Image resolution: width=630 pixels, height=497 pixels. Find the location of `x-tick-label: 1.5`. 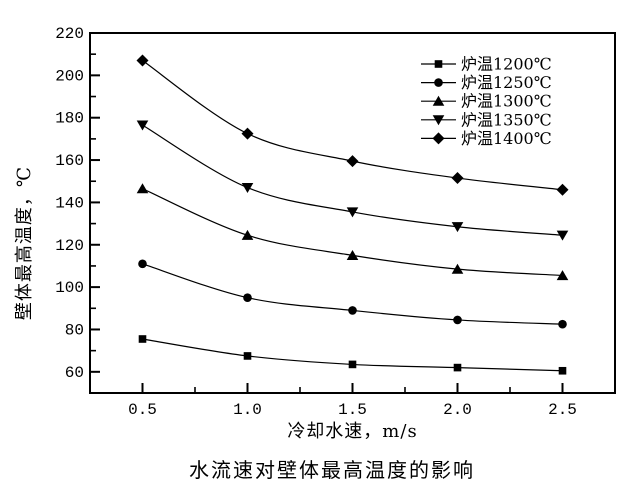

x-tick-label: 1.5 is located at coordinates (352, 410).